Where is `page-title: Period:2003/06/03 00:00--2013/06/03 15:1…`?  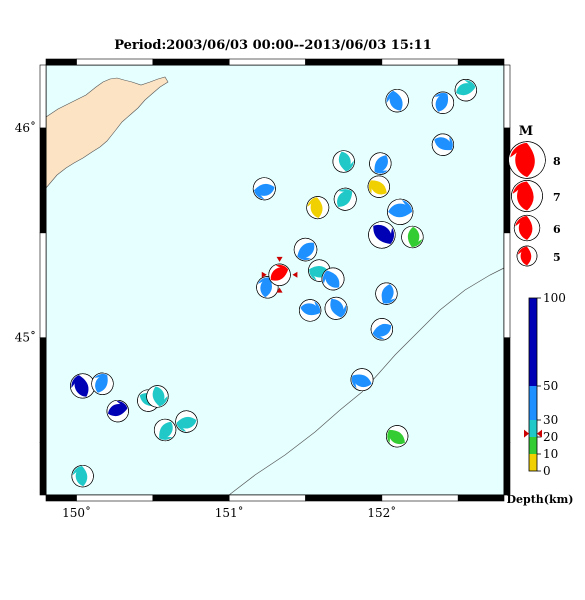 page-title: Period:2003/06/03 00:00--2013/06/03 15:1… is located at coordinates (273, 45).